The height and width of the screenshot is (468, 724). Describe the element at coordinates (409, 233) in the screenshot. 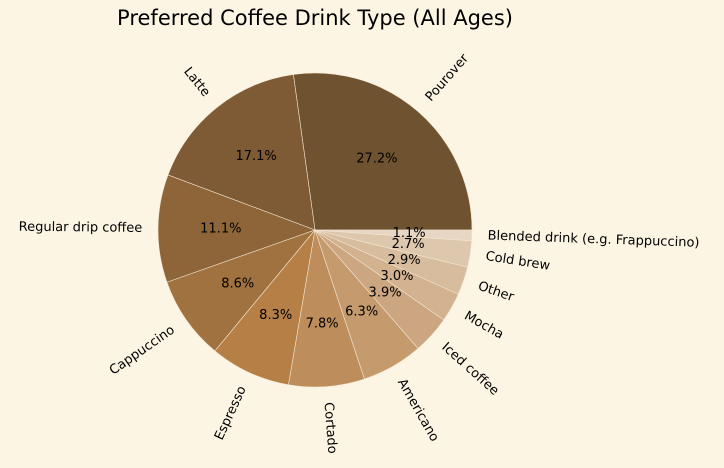

I see `slice-percent-label: 1.1%` at that location.